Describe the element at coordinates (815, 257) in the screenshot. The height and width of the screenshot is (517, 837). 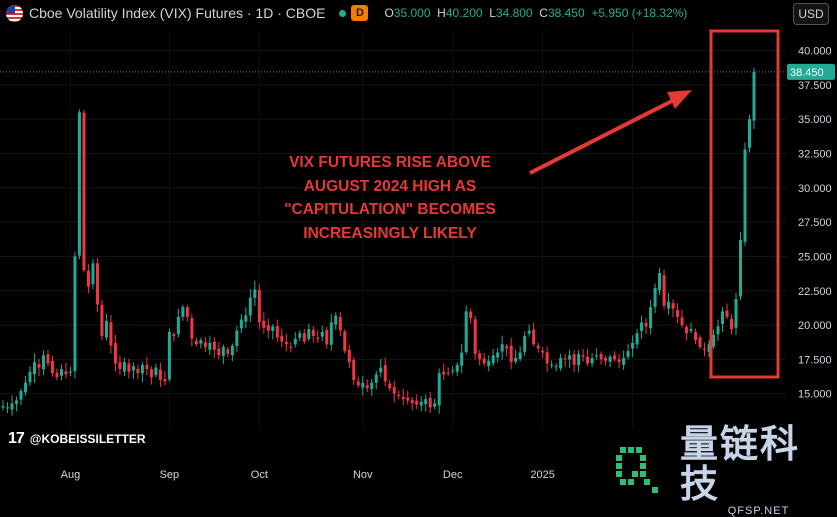
I see `y-tick-label: 25.000` at that location.